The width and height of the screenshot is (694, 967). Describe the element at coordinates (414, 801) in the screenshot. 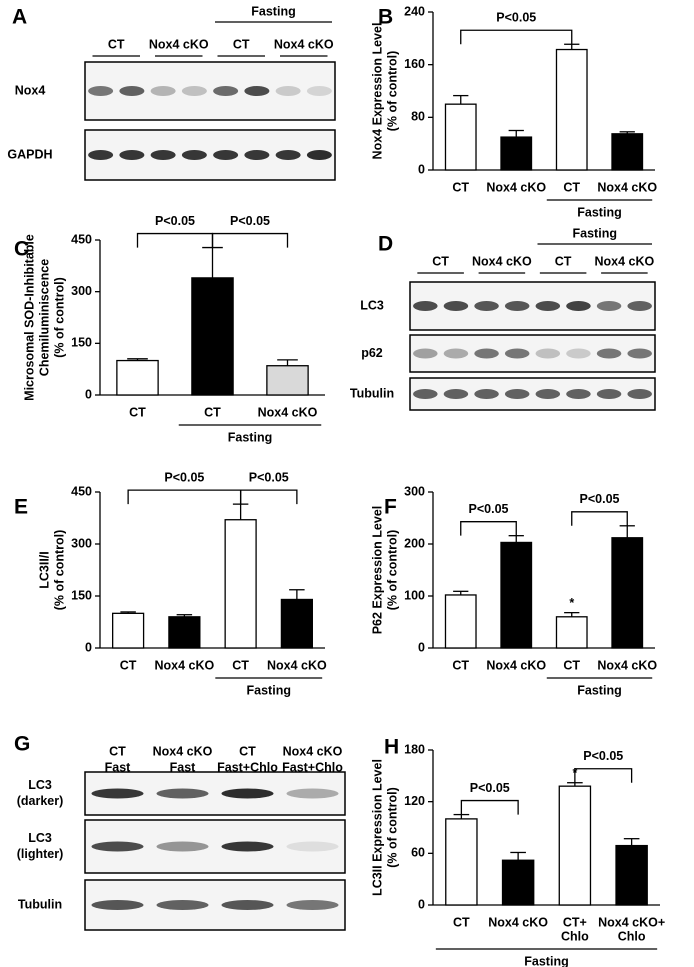

I see `y-tick-label: 120` at that location.